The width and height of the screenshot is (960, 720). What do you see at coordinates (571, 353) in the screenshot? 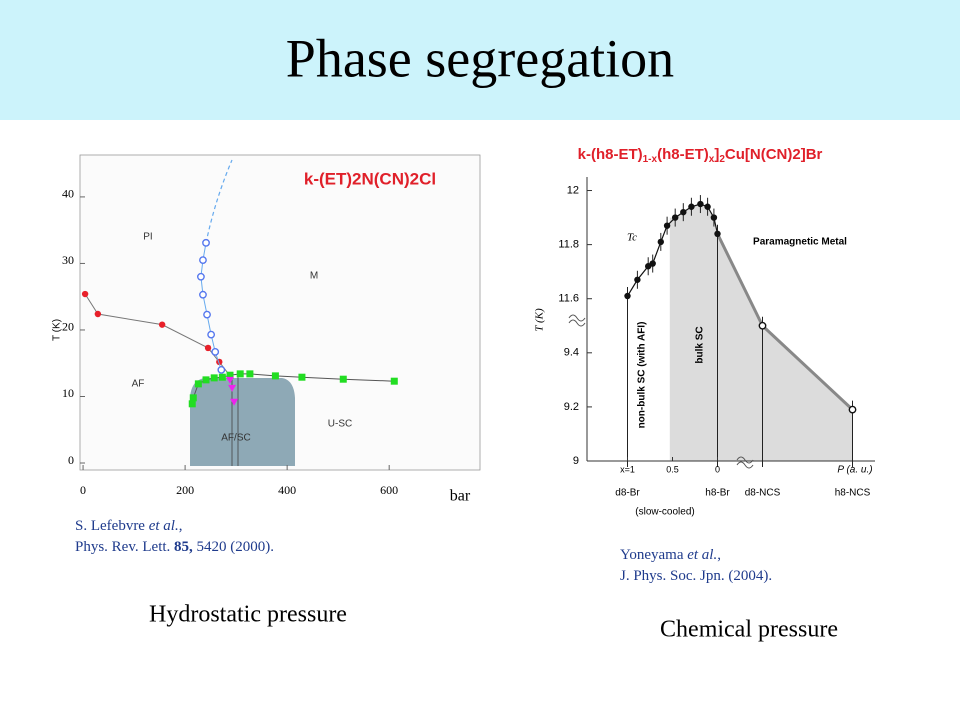
I see `y-tick-label: 9.4` at bounding box center [571, 353].